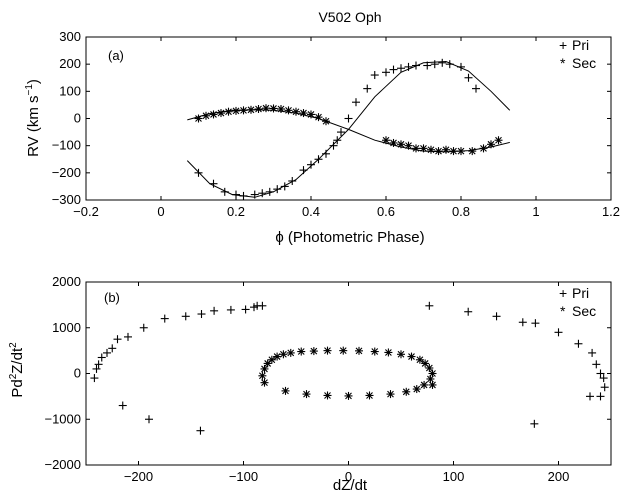 The height and width of the screenshot is (493, 629). I want to click on y-axis-label-a-end: ), so click(33, 81).